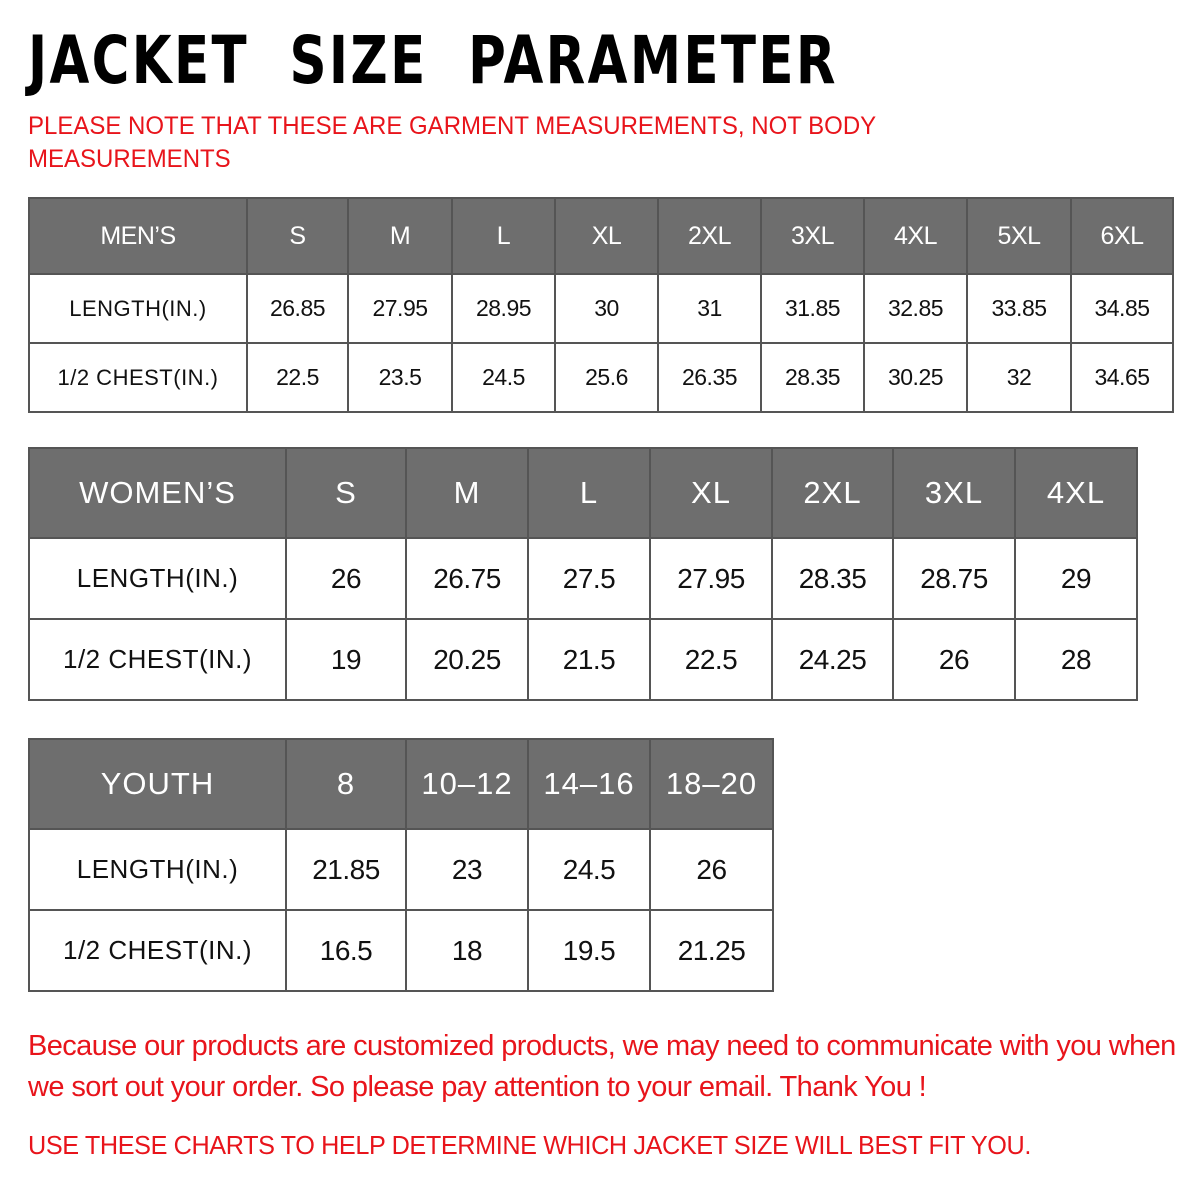 This screenshot has height=1200, width=1200. What do you see at coordinates (346, 950) in the screenshot?
I see `measurement-cell: 16.5` at bounding box center [346, 950].